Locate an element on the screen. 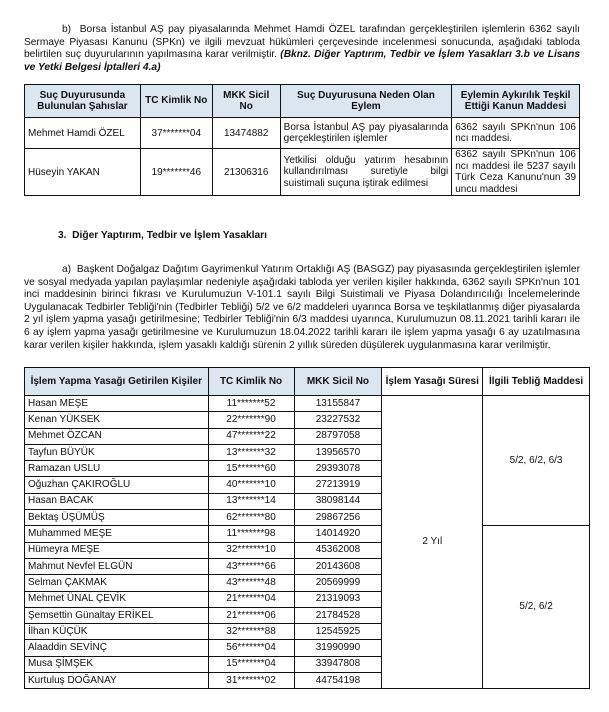 The image size is (609, 712). tc-id: 19*******46 is located at coordinates (176, 172).